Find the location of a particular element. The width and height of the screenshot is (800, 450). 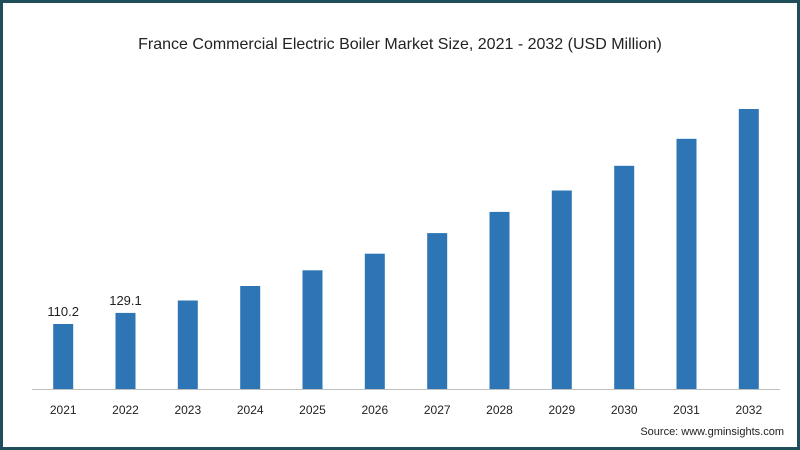

x-tick-label-2030: 2030 is located at coordinates (624, 410).